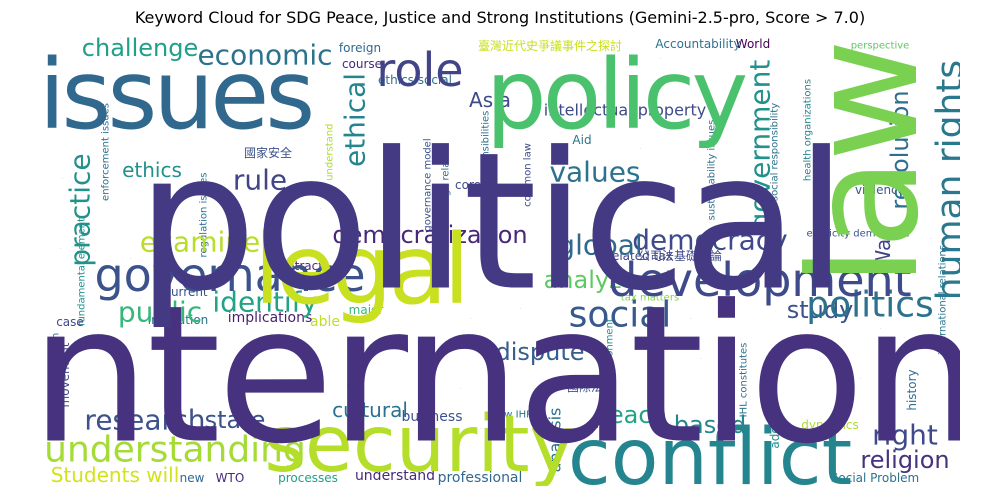  Describe the element at coordinates (80, 209) in the screenshot. I see `word-practice: practice` at that location.